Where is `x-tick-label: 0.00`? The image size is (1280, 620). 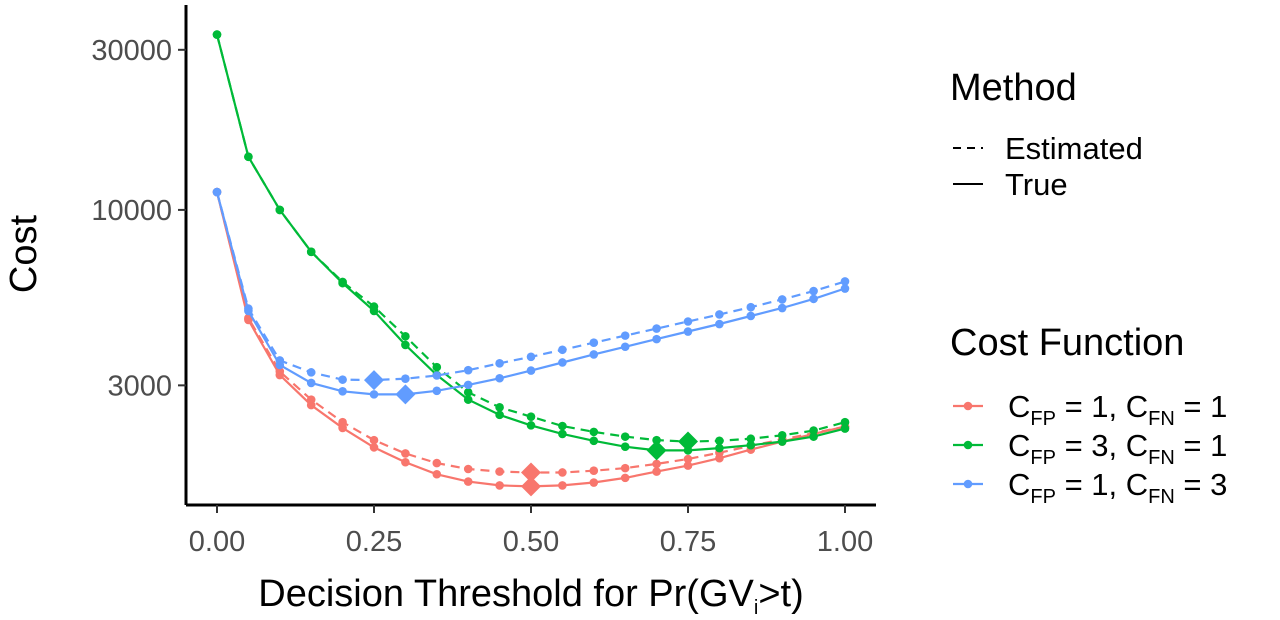
x-tick-label: 0.00 is located at coordinates (217, 542).